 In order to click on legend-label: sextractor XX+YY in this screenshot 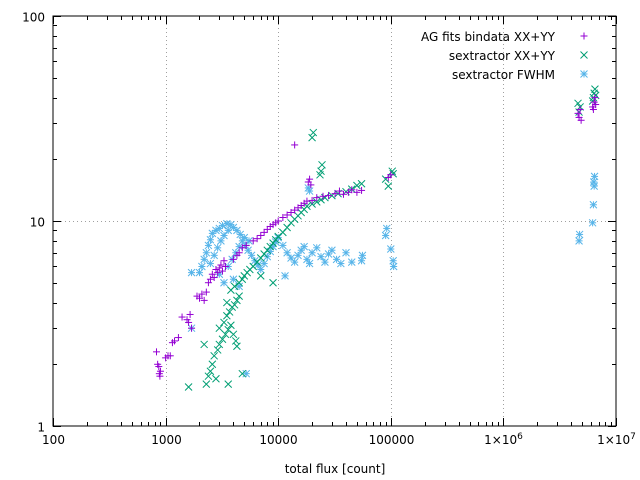, I will do `click(502, 56)`.